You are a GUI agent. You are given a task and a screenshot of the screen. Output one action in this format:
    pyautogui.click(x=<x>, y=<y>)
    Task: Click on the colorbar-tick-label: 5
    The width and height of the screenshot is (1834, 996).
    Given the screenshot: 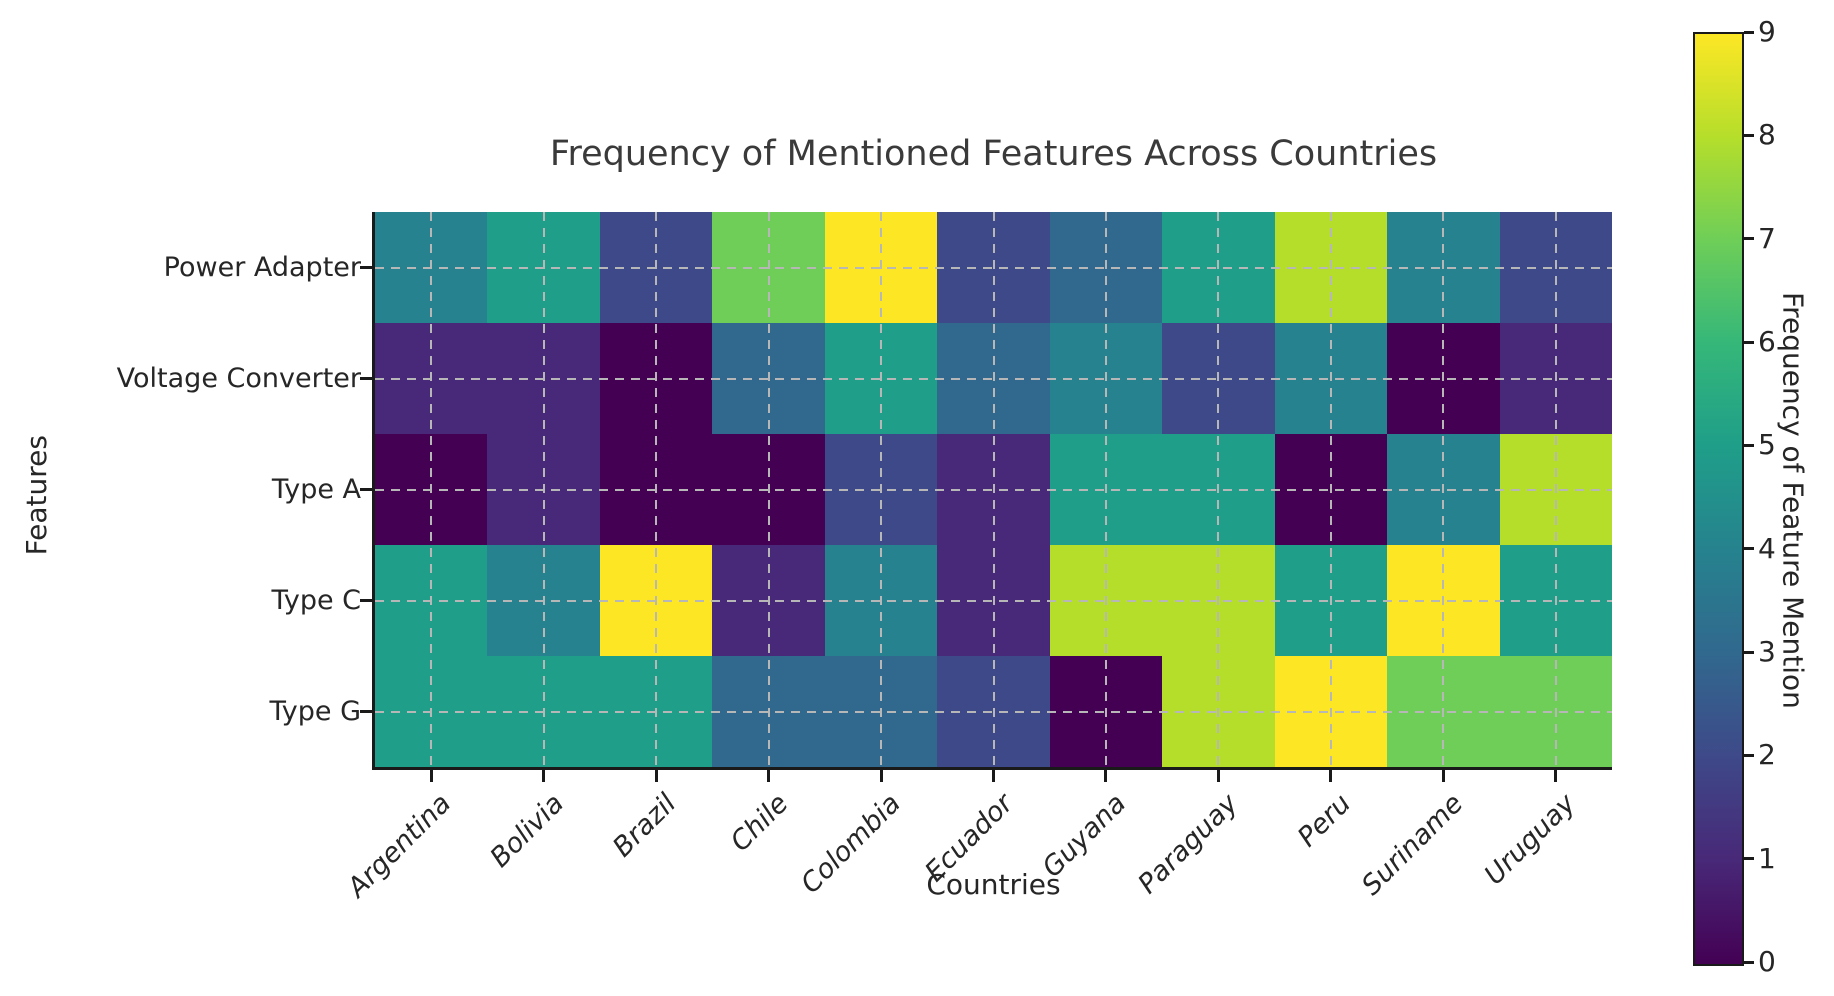 What is the action you would take?
    pyautogui.click(x=1767, y=445)
    